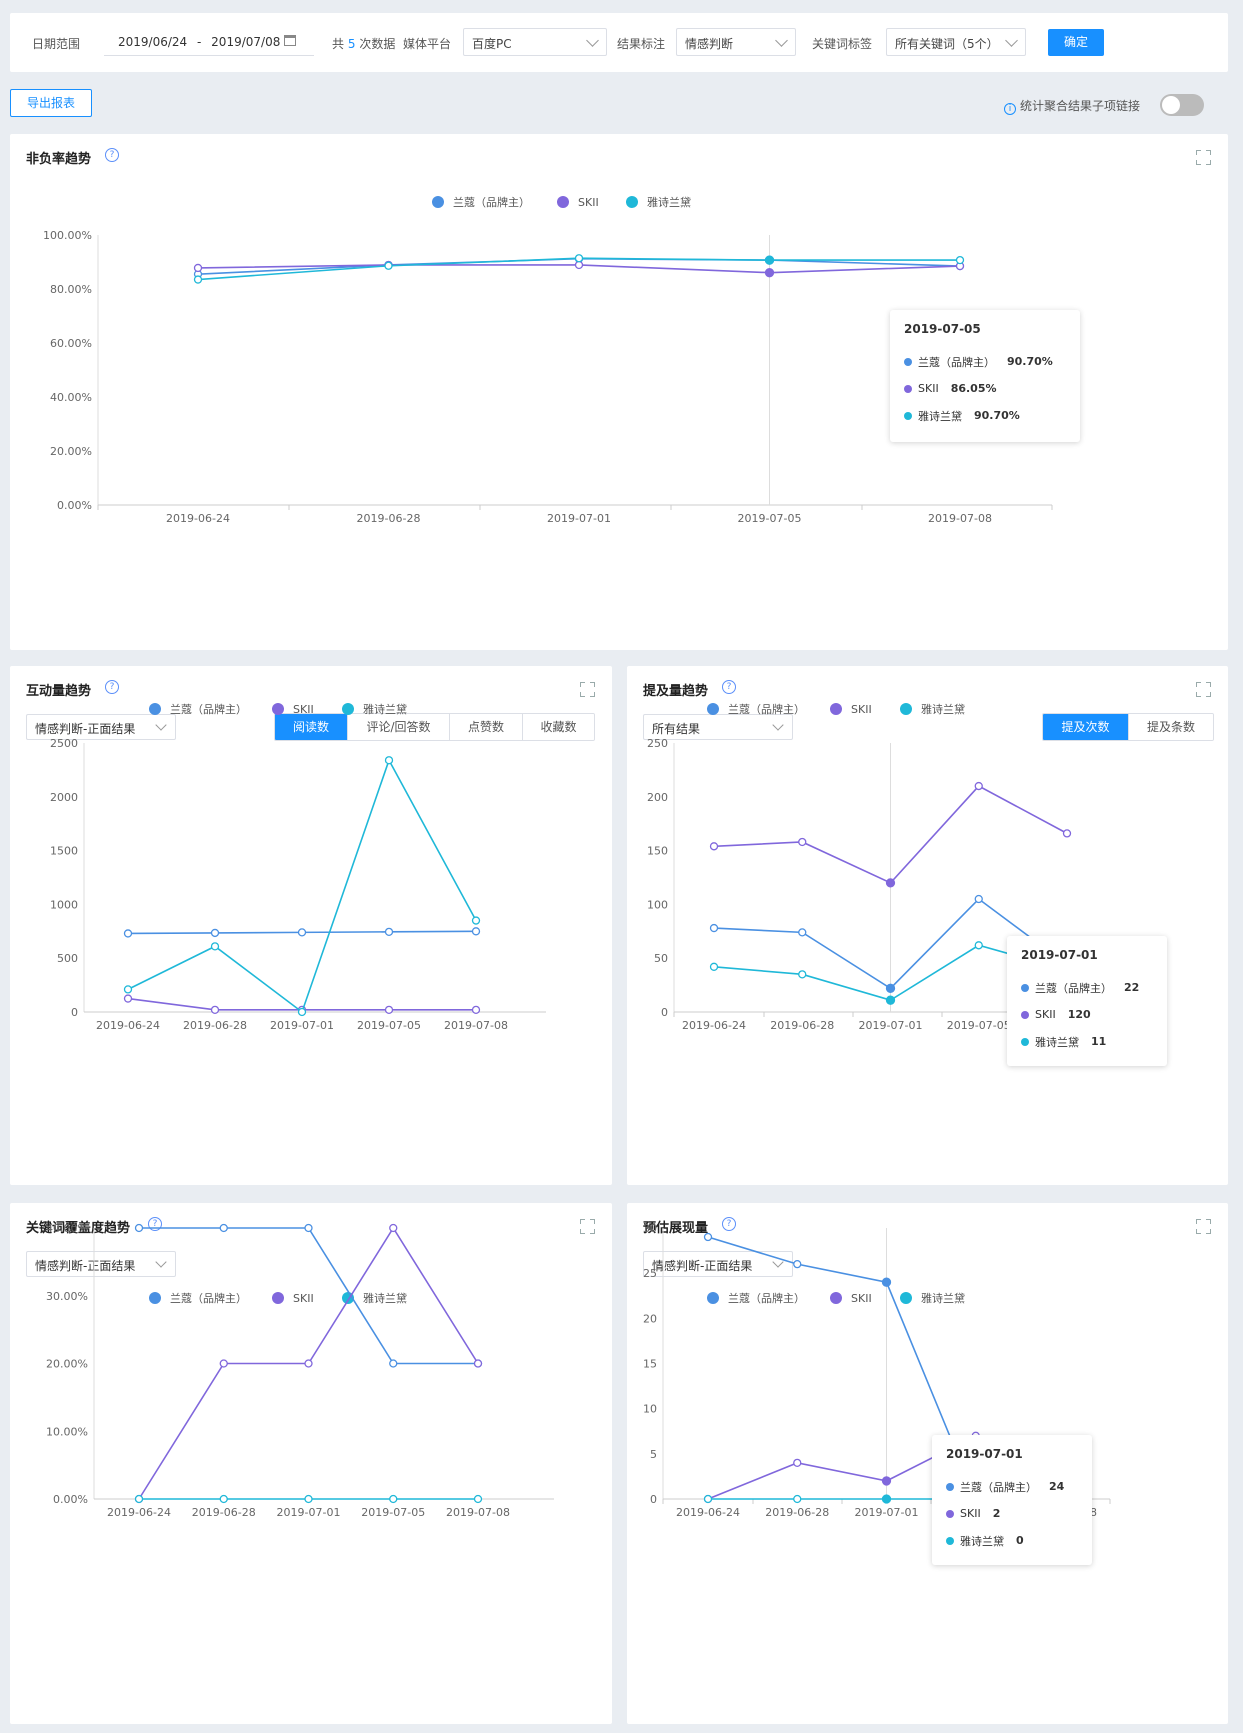  I want to click on y-tick-label: 100, so click(657, 904).